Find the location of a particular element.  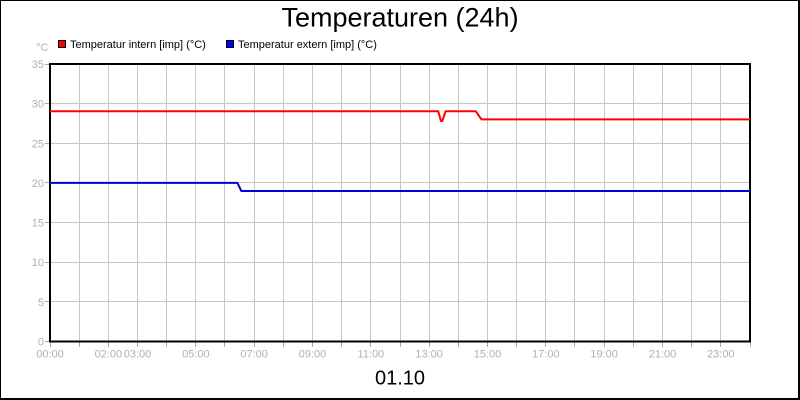

svg-text: Temperatur intern [imp] (°C) is located at coordinates (138, 45).